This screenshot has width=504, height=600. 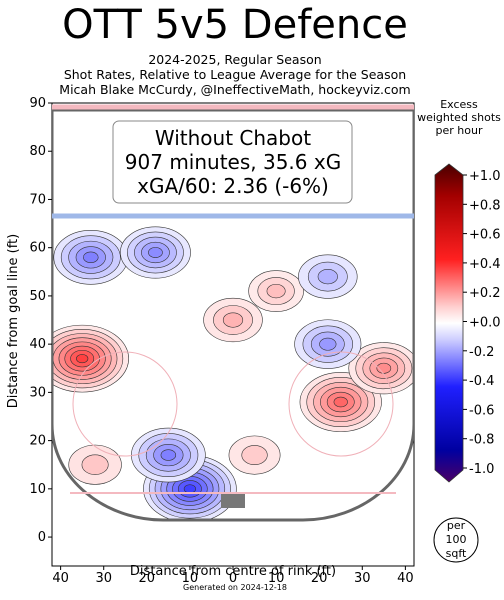 I want to click on goal-net, so click(x=233, y=501).